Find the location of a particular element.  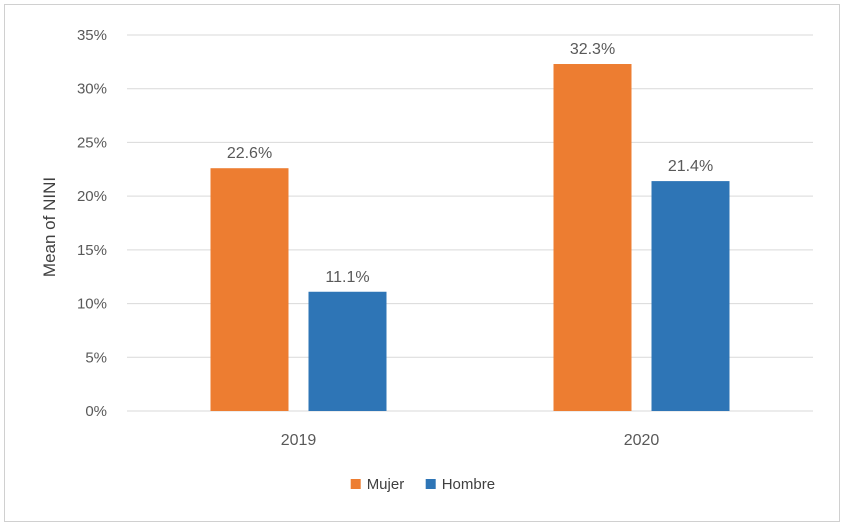

y-tick-label: 15% is located at coordinates (92, 250).